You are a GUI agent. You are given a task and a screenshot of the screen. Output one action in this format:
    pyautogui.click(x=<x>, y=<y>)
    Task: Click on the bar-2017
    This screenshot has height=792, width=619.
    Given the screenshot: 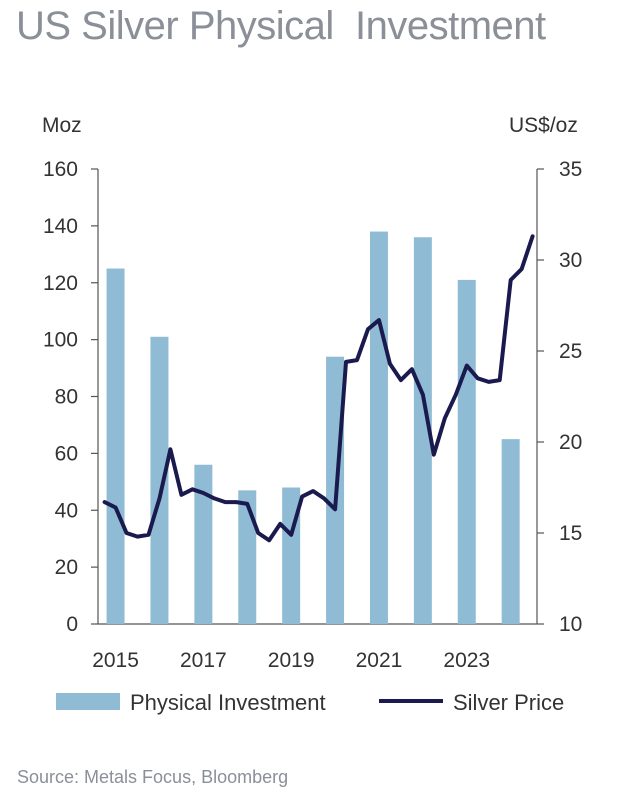 What is the action you would take?
    pyautogui.click(x=203, y=544)
    